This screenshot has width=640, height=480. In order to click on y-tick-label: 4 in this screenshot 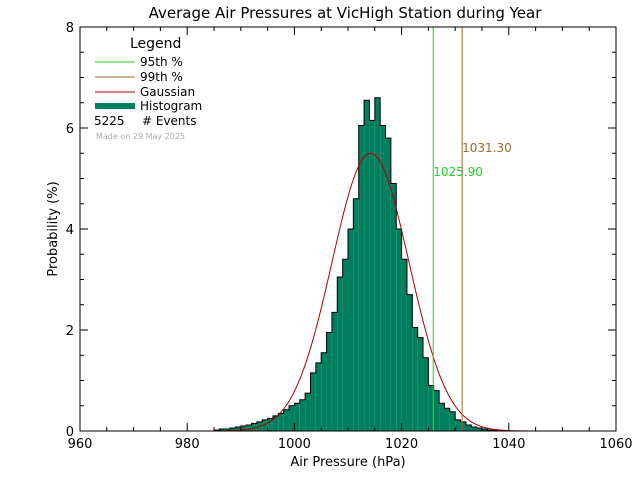, I will do `click(70, 230)`.